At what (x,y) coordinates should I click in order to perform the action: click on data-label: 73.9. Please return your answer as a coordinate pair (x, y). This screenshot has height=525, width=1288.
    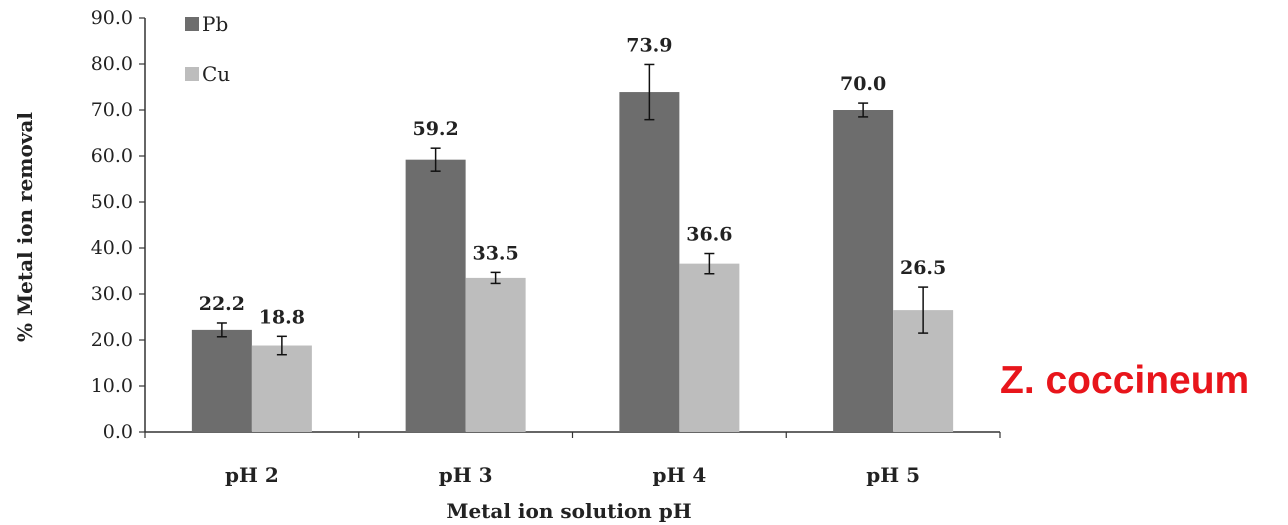
    Looking at the image, I should click on (649, 45).